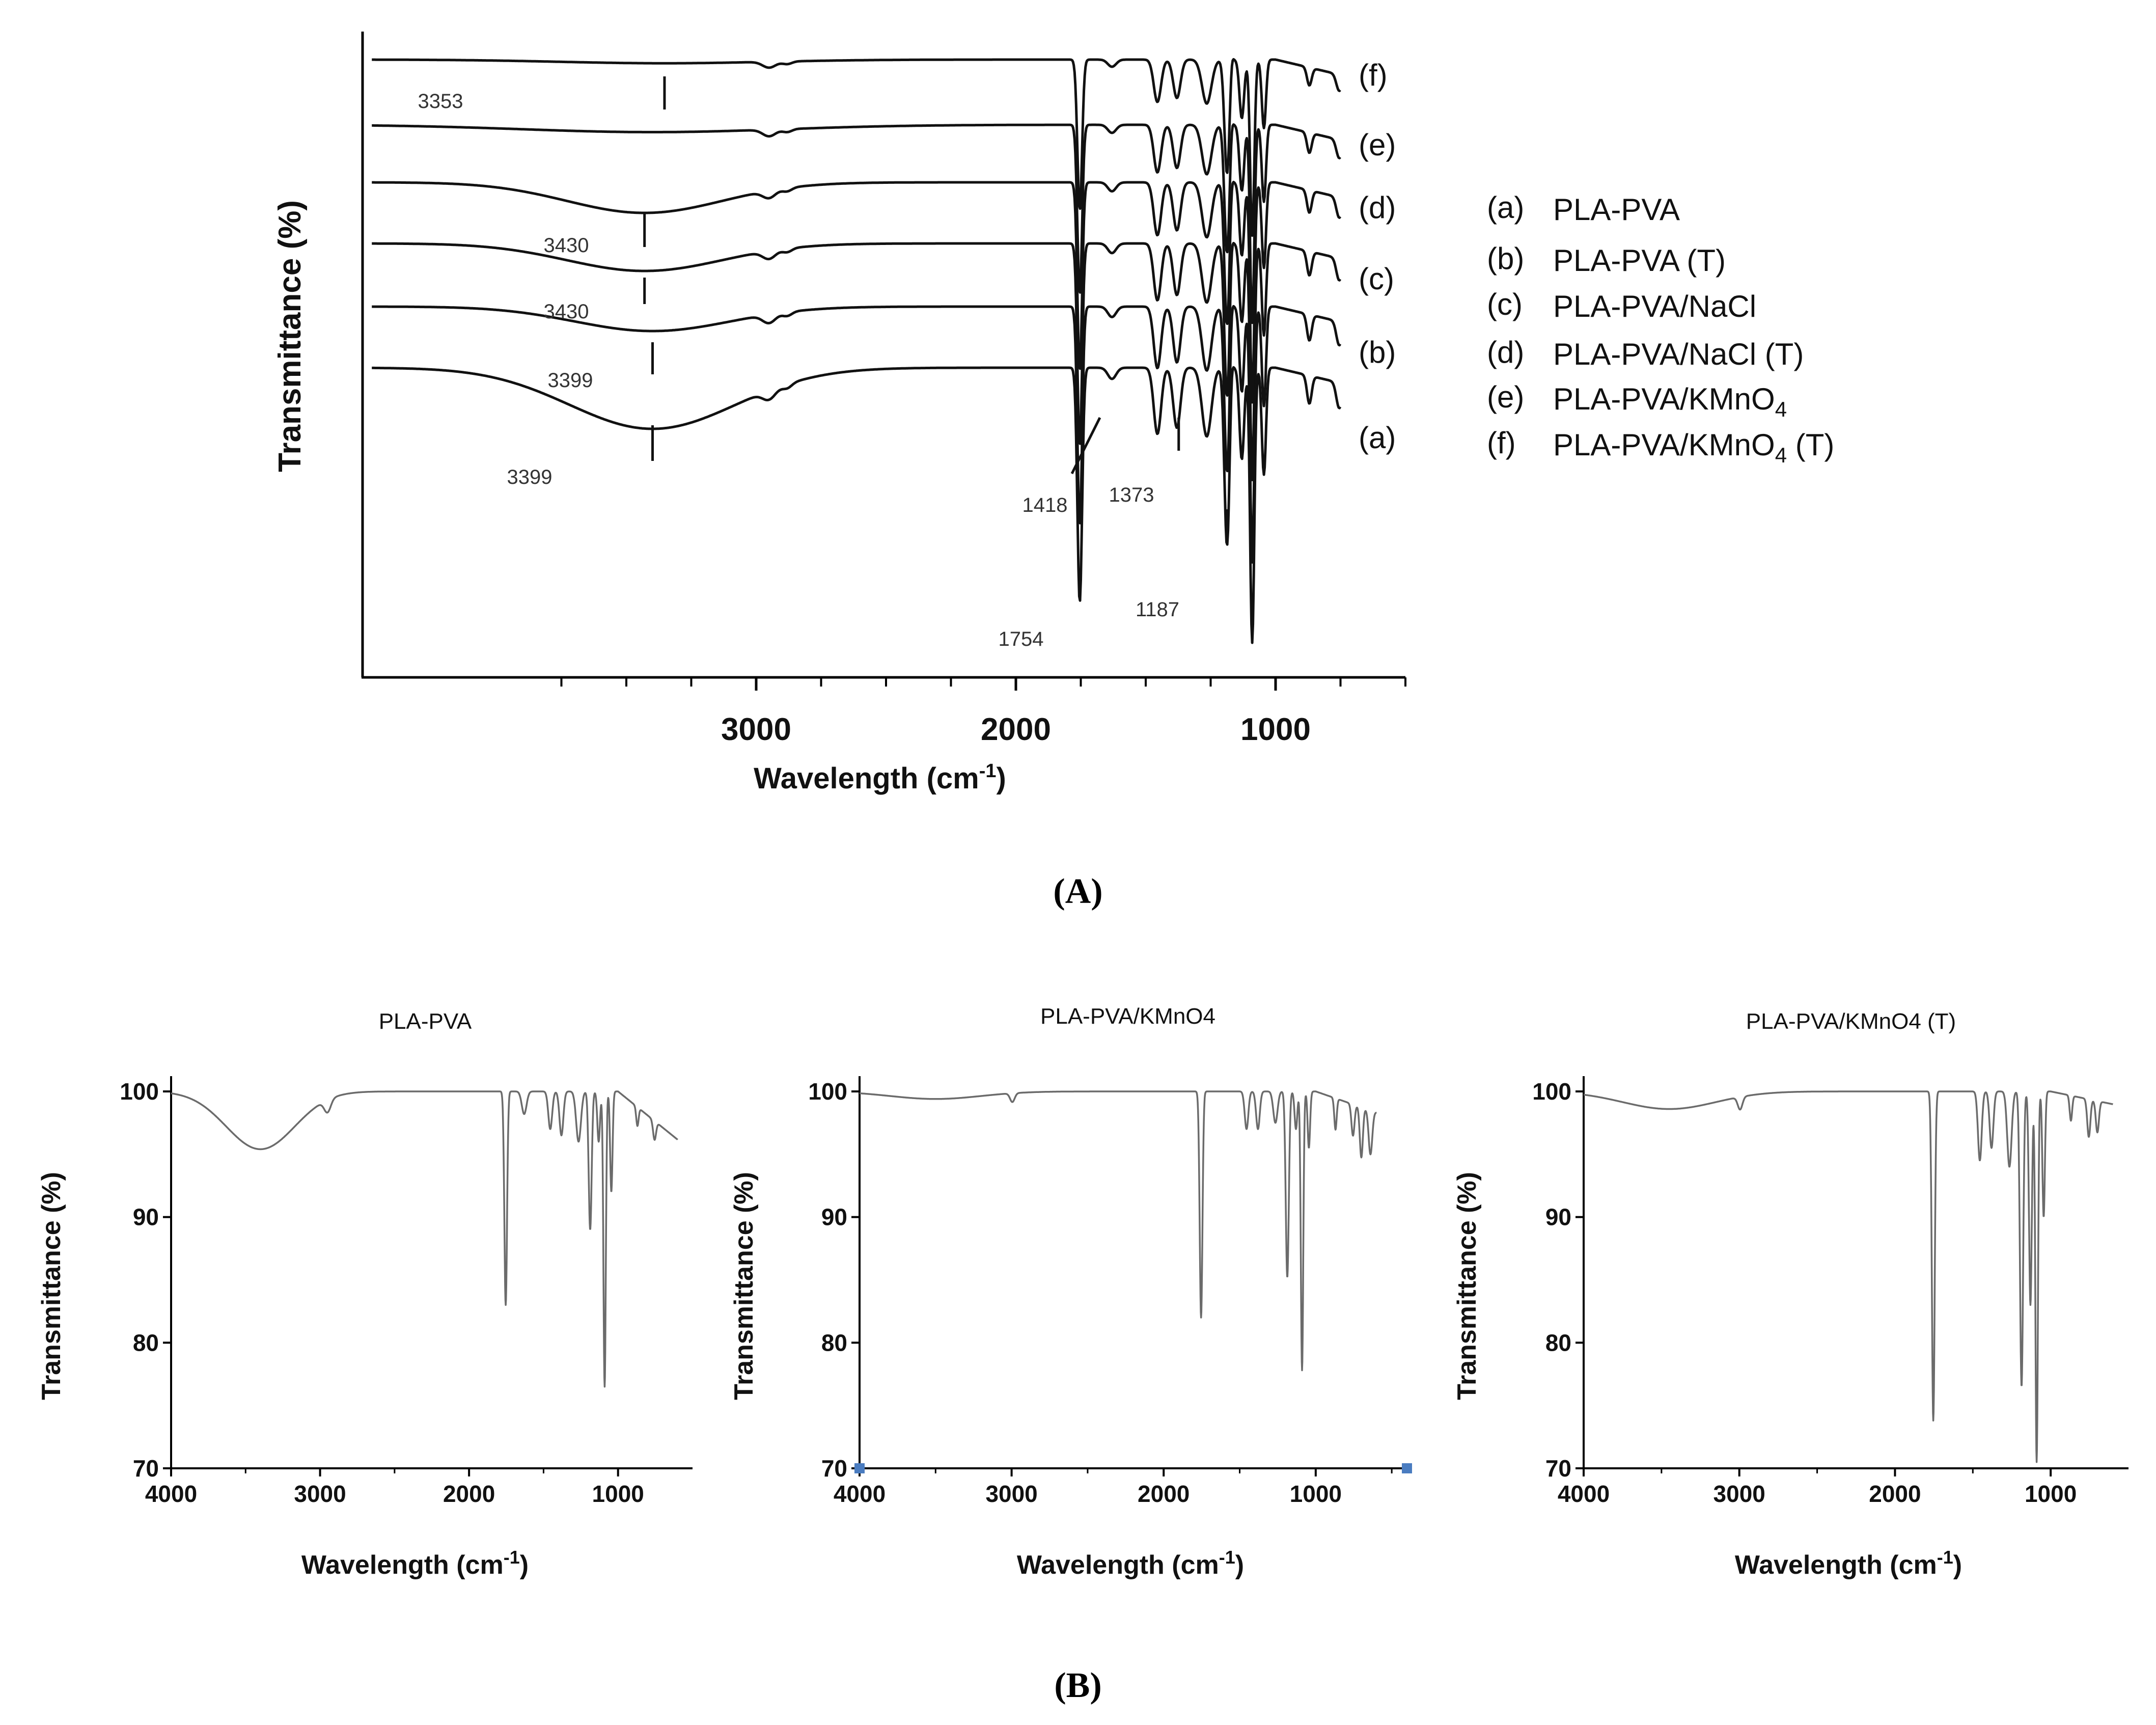 The height and width of the screenshot is (1725, 2156). I want to click on chart-title: PLA-PVA, so click(426, 1021).